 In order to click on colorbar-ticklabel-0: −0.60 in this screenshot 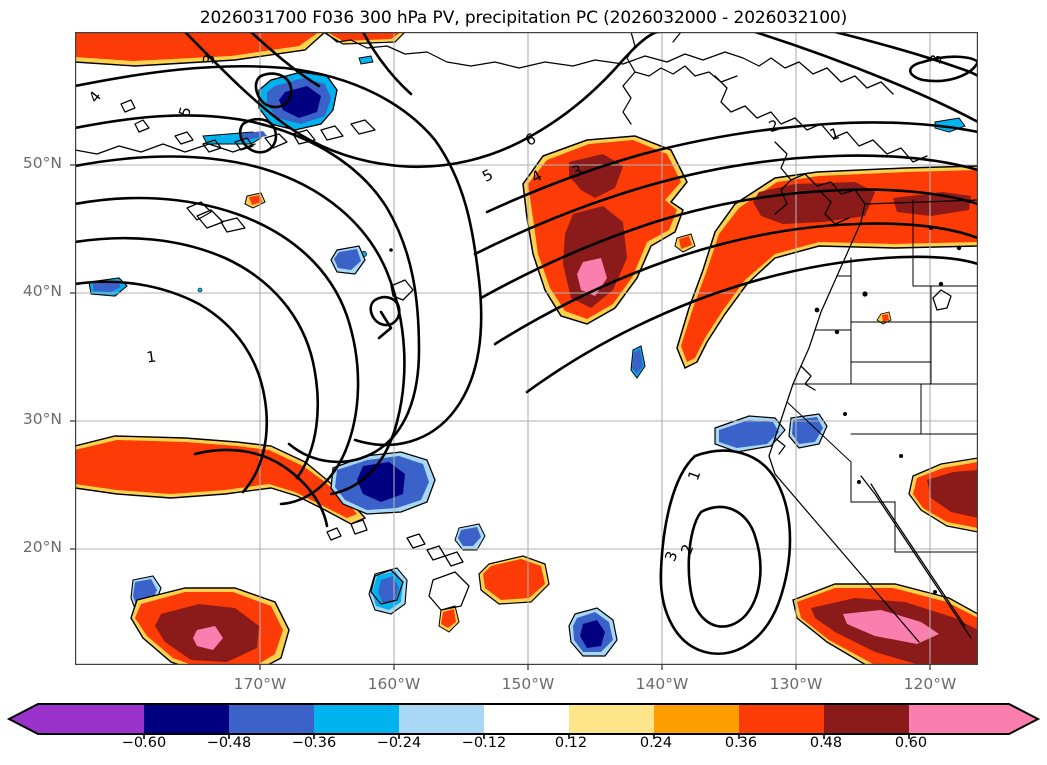, I will do `click(144, 743)`.